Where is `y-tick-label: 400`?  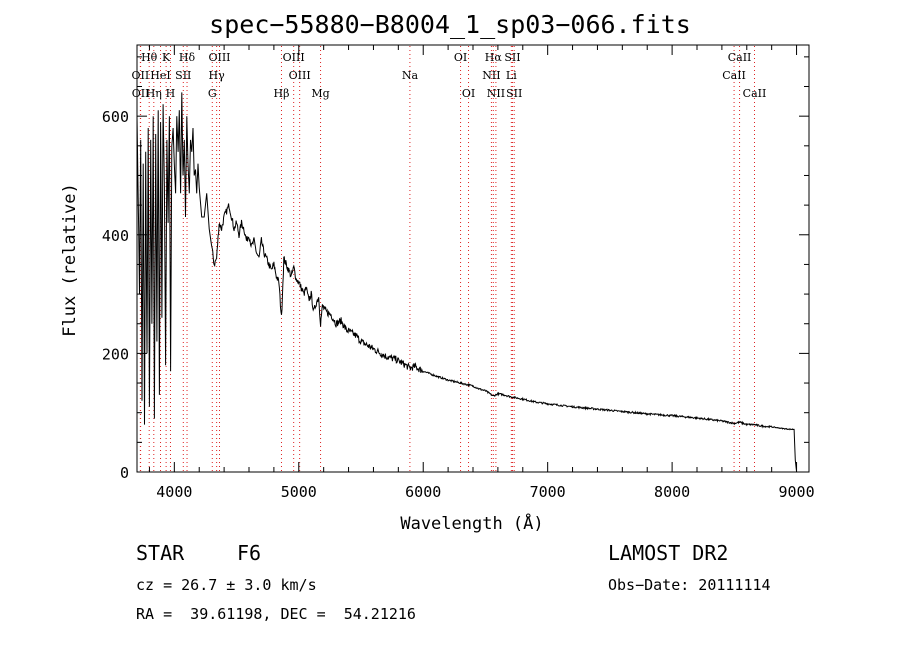
y-tick-label: 400 is located at coordinates (115, 236).